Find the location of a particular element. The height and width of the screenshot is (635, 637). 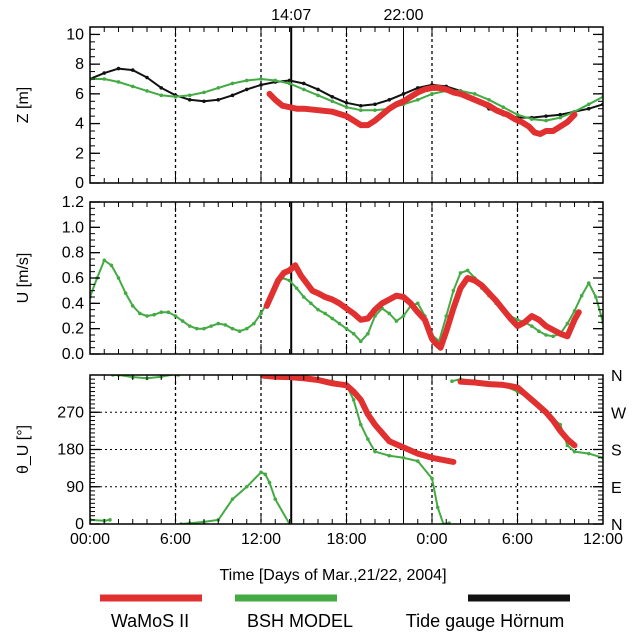

y-tick-label: 4 is located at coordinates (79, 124).